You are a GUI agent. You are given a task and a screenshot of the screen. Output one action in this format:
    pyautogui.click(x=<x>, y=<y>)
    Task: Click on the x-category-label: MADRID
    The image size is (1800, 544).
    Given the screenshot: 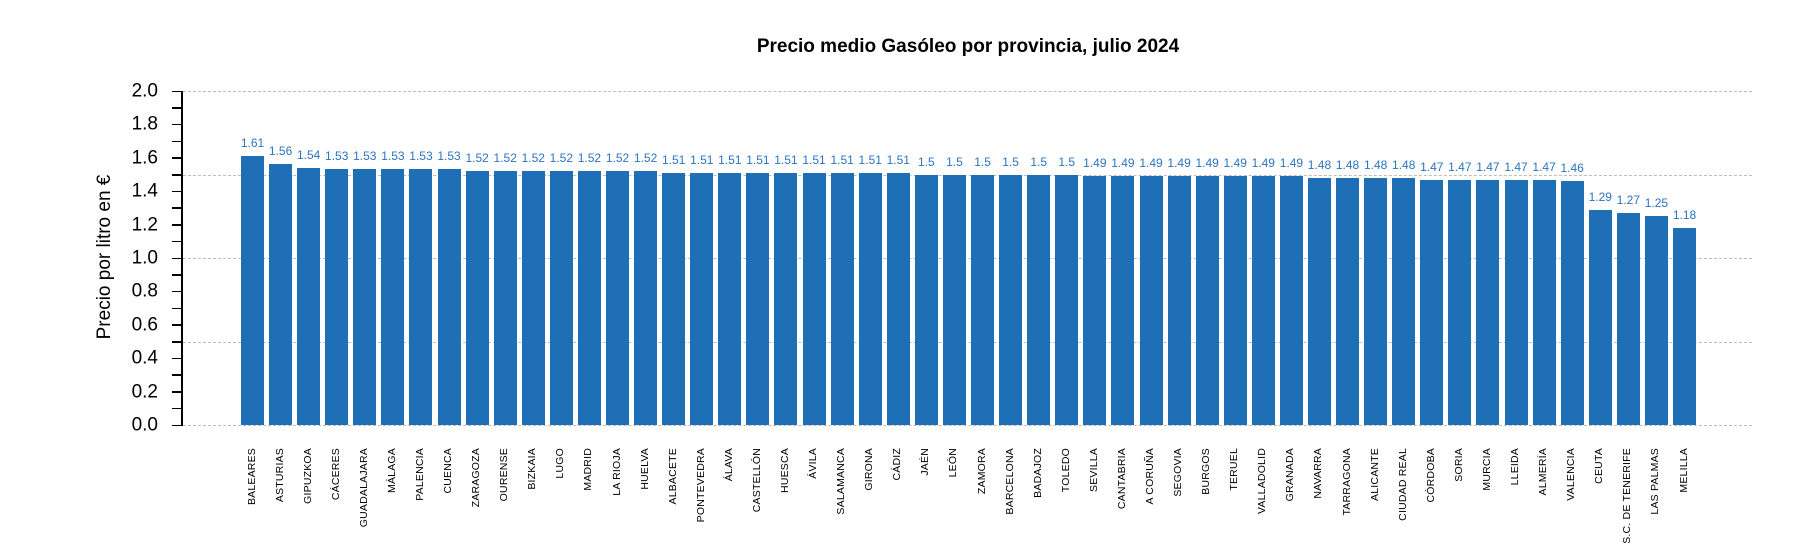 What is the action you would take?
    pyautogui.click(x=588, y=469)
    